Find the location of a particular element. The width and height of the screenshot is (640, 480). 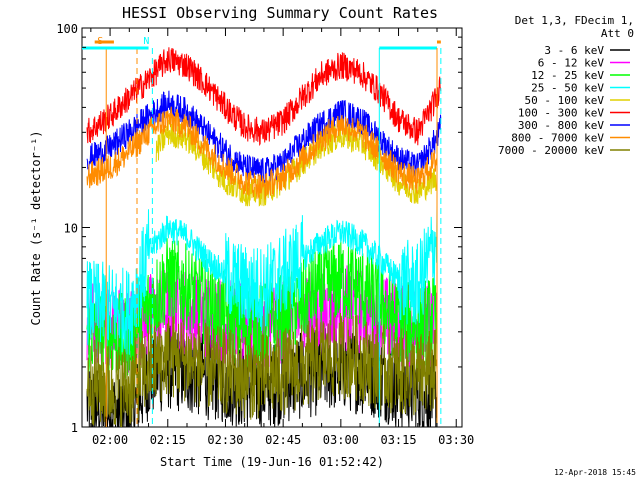

x-tick-label: 02:45 is located at coordinates (283, 440).